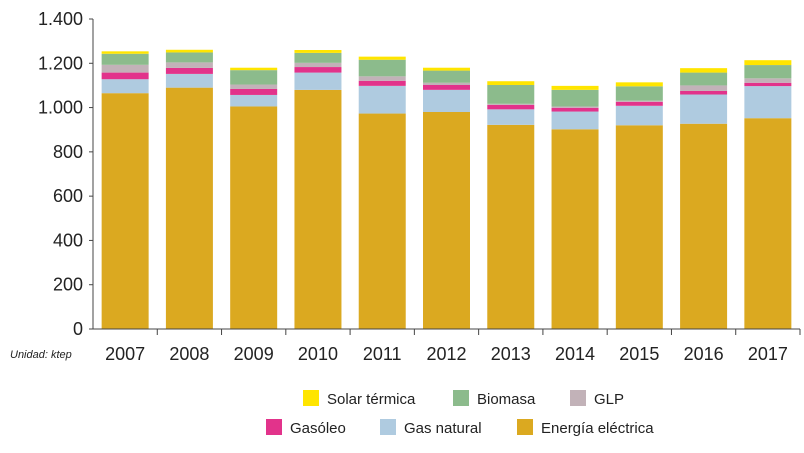 The image size is (804, 453). What do you see at coordinates (609, 399) in the screenshot?
I see `legend-label: GLP` at bounding box center [609, 399].